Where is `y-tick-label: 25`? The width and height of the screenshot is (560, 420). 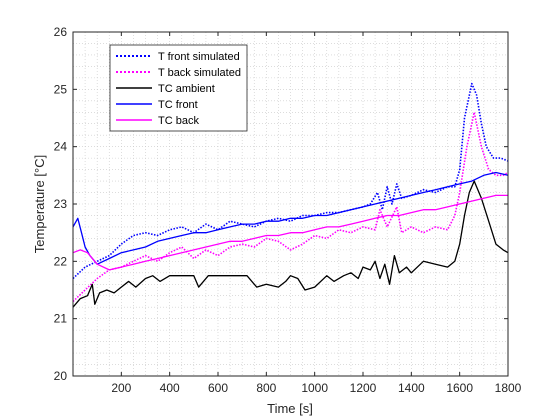
y-tick-label: 25 is located at coordinates (61, 89).